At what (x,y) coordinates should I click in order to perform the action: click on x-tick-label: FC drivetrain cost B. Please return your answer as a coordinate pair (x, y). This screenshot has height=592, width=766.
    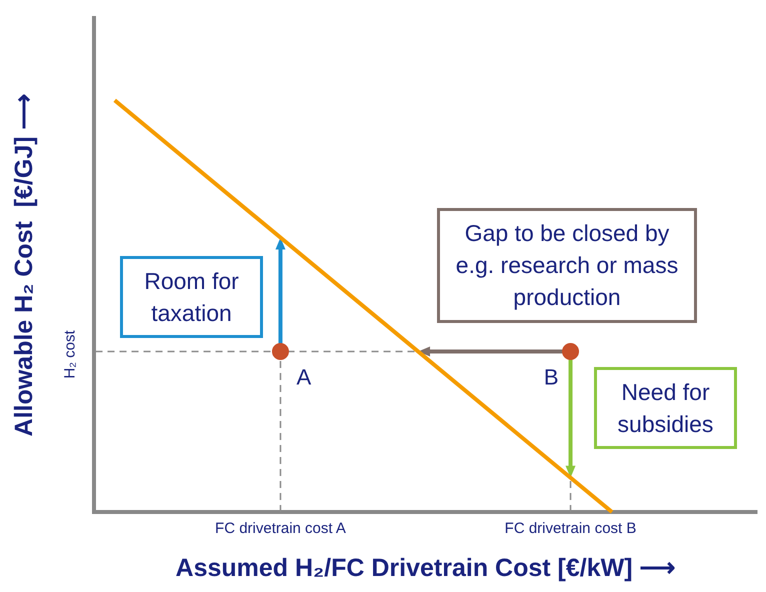
    Looking at the image, I should click on (570, 529).